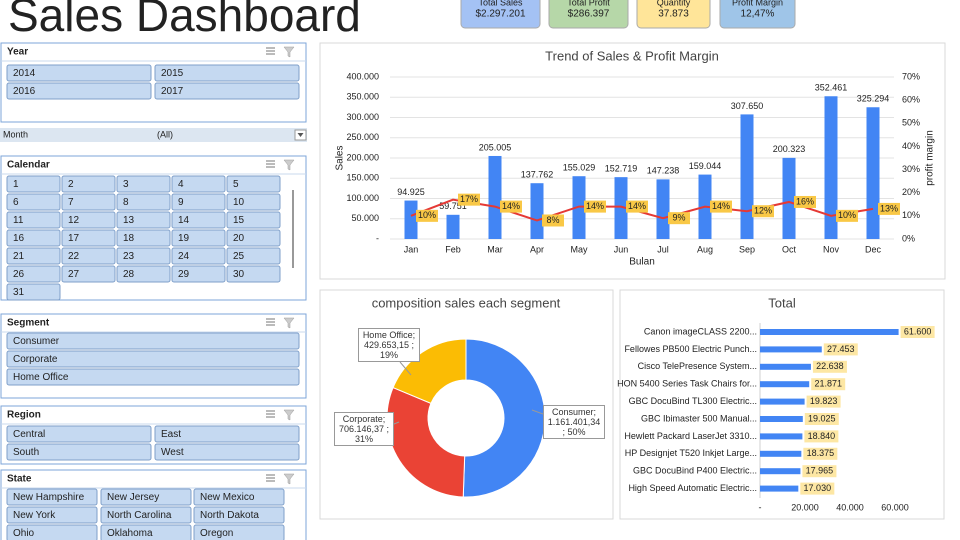 This screenshot has height=540, width=960. What do you see at coordinates (574, 422) in the screenshot?
I see `donut-data-label: Consumer; 1.161.401,34 ; 50%` at bounding box center [574, 422].